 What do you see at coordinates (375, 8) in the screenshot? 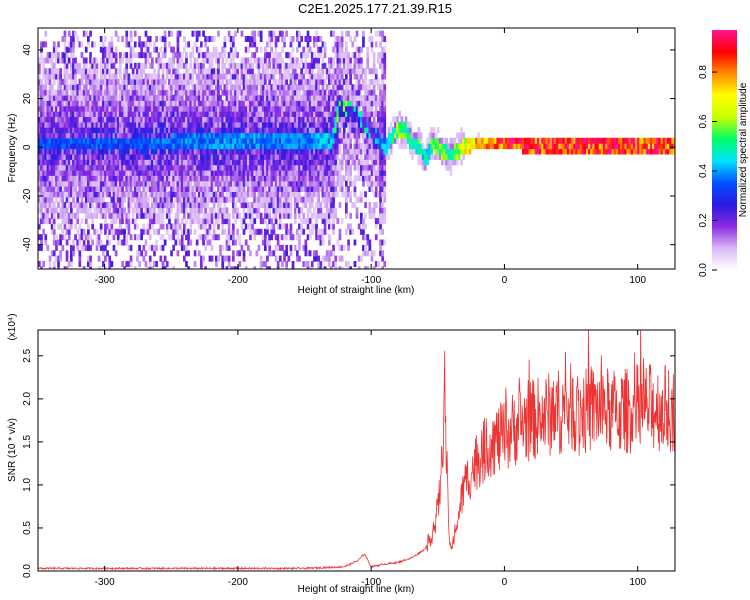
I see `page-title: C2E1.2025.177.21.39.R15` at bounding box center [375, 8].